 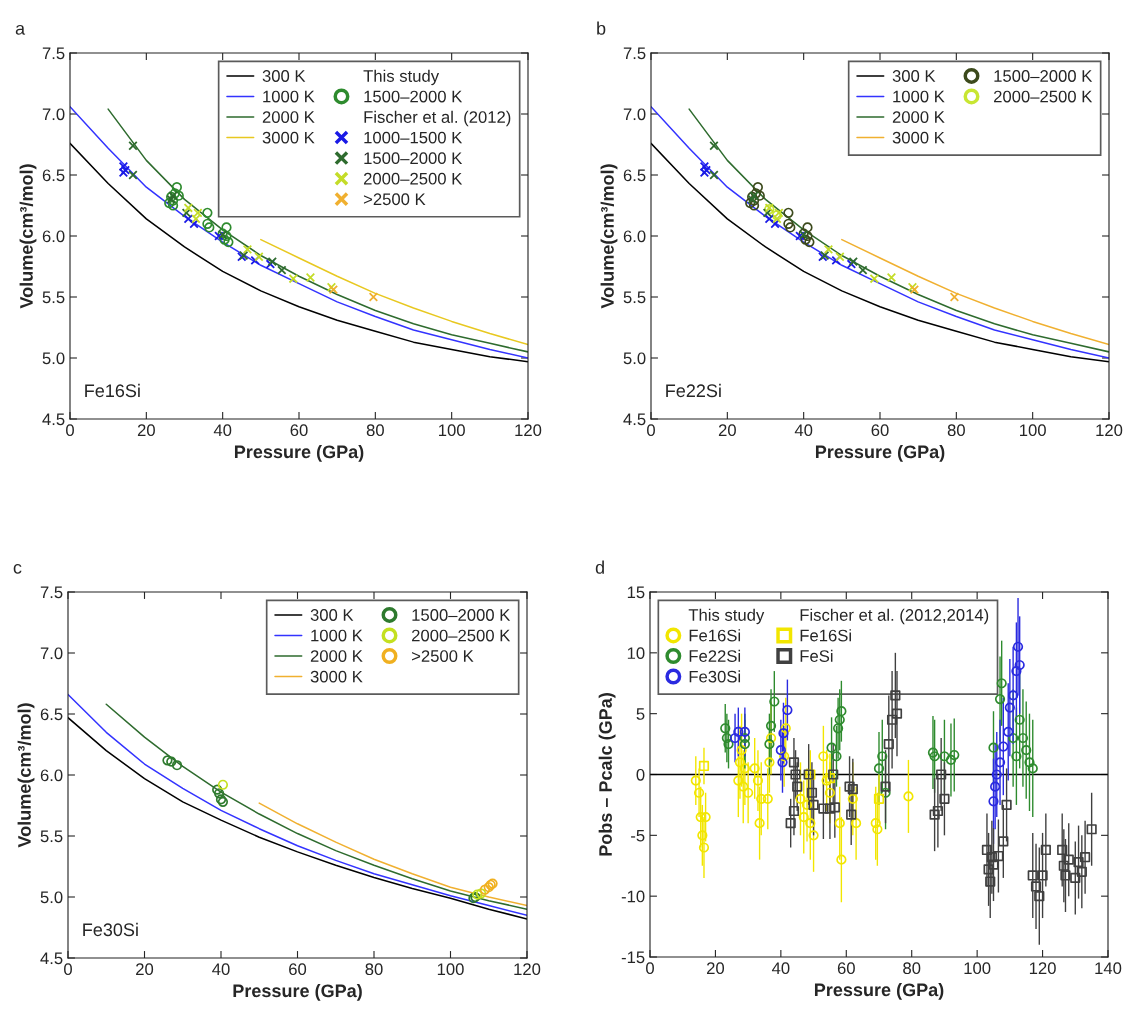 What do you see at coordinates (636, 592) in the screenshot?
I see `y-tick-label: 15` at bounding box center [636, 592].